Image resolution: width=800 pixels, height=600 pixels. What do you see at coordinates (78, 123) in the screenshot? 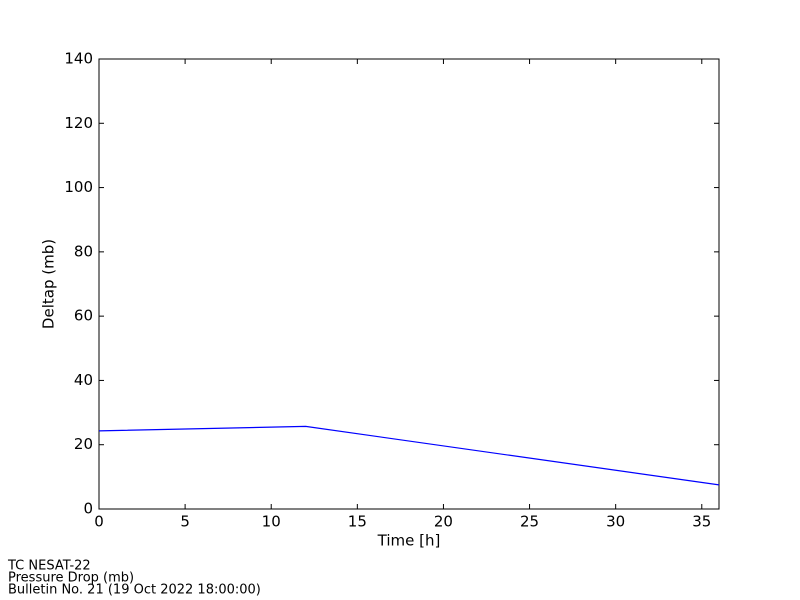
I see `y-tick-label: 120` at bounding box center [78, 123].